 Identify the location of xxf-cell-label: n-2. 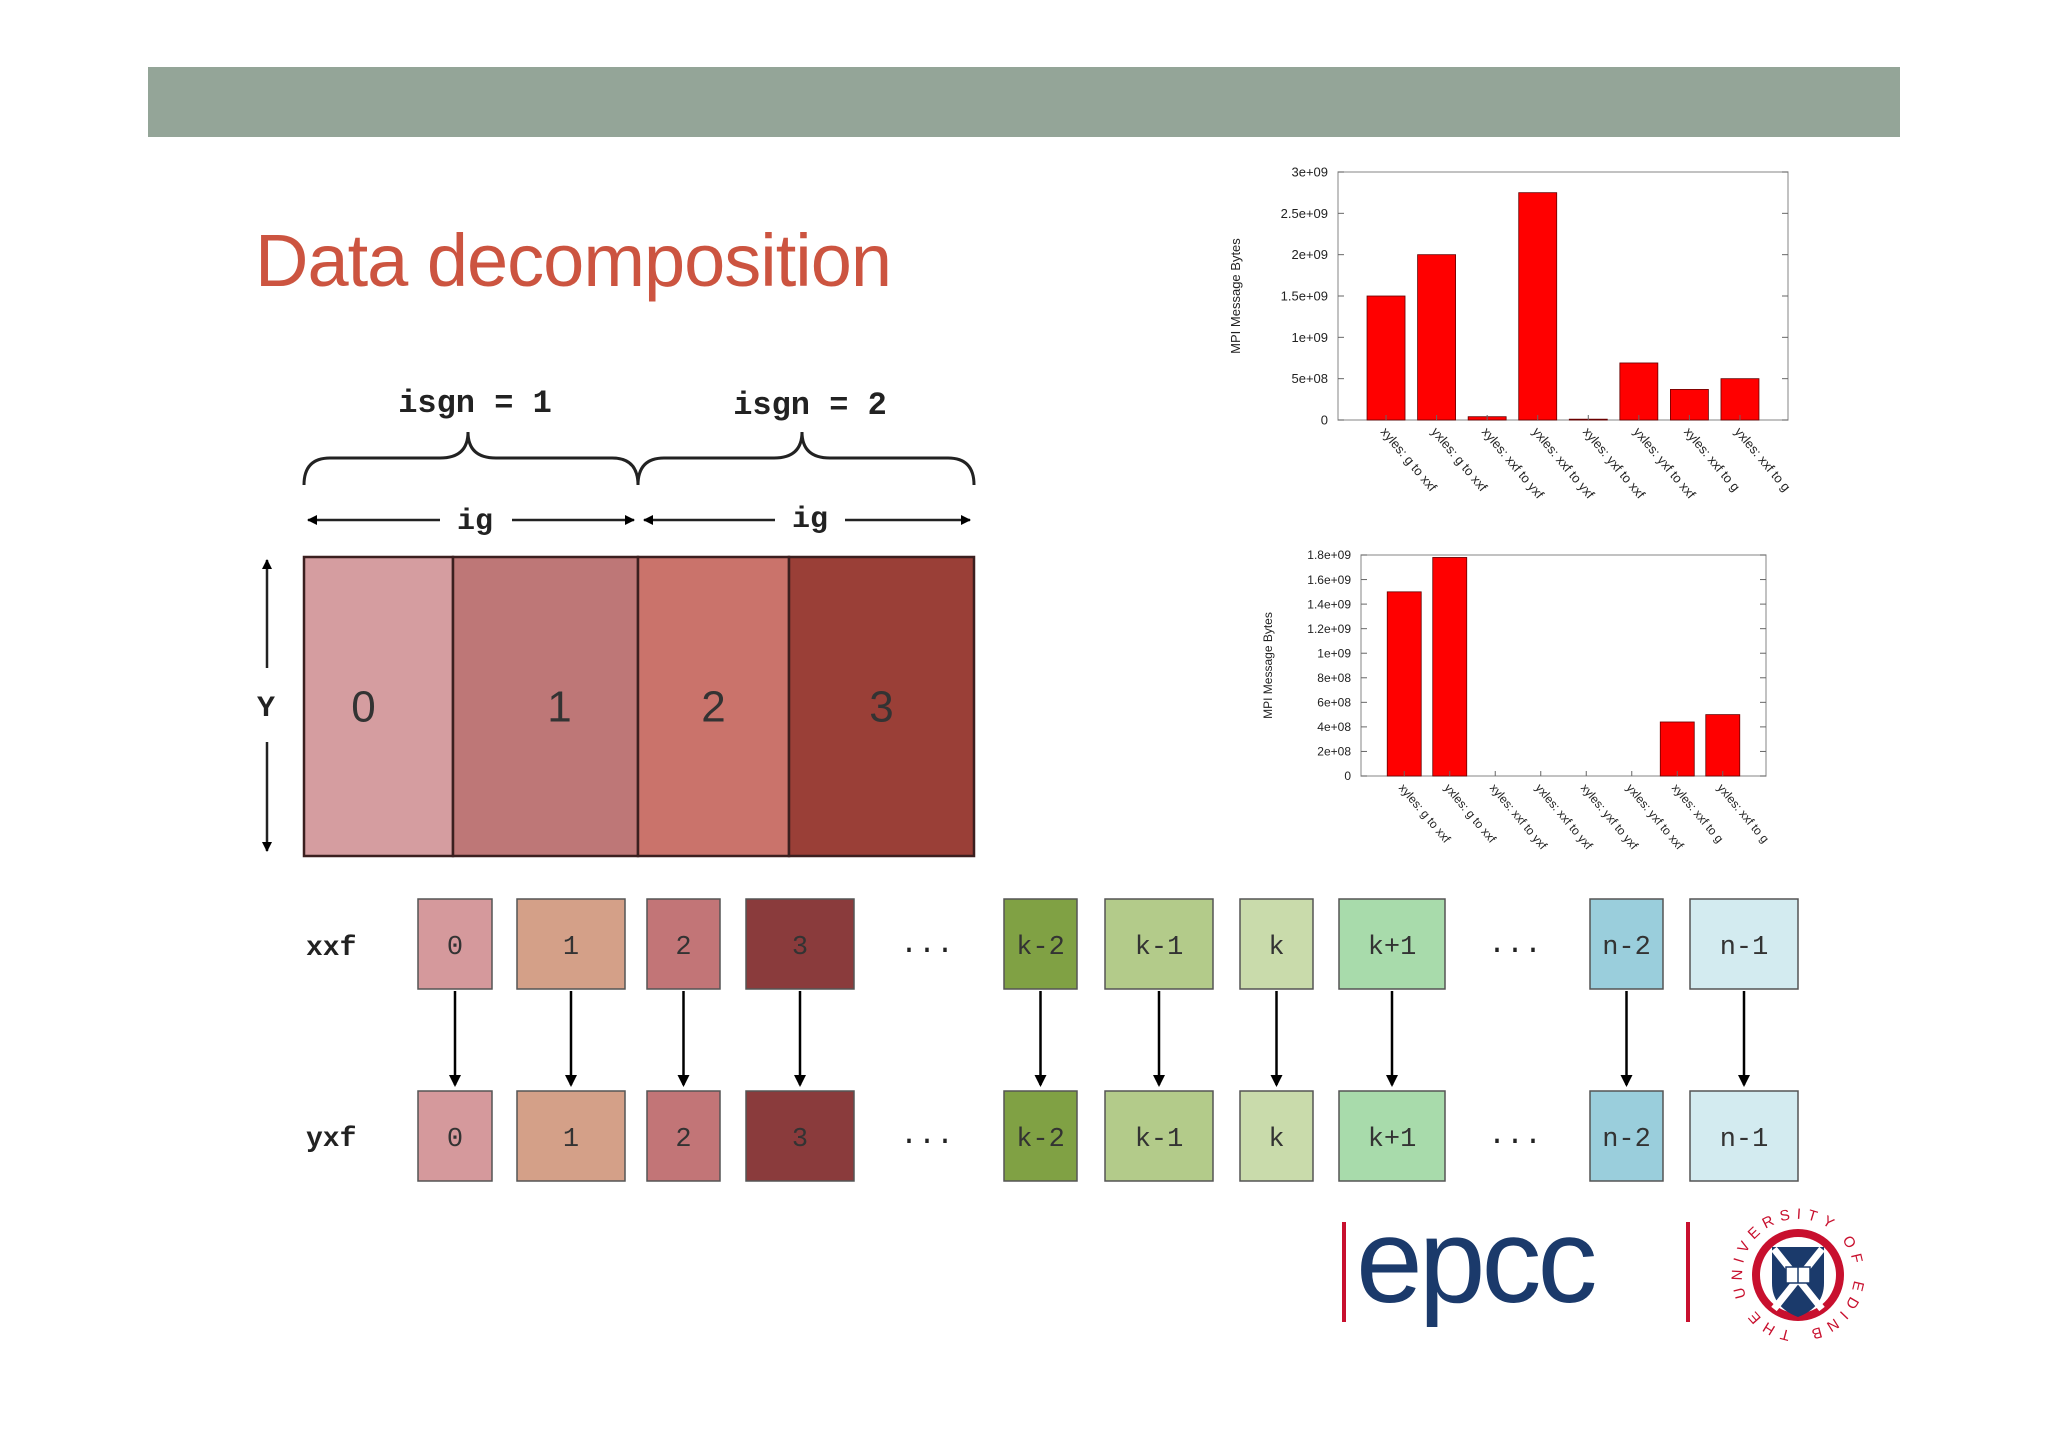
(1626, 948).